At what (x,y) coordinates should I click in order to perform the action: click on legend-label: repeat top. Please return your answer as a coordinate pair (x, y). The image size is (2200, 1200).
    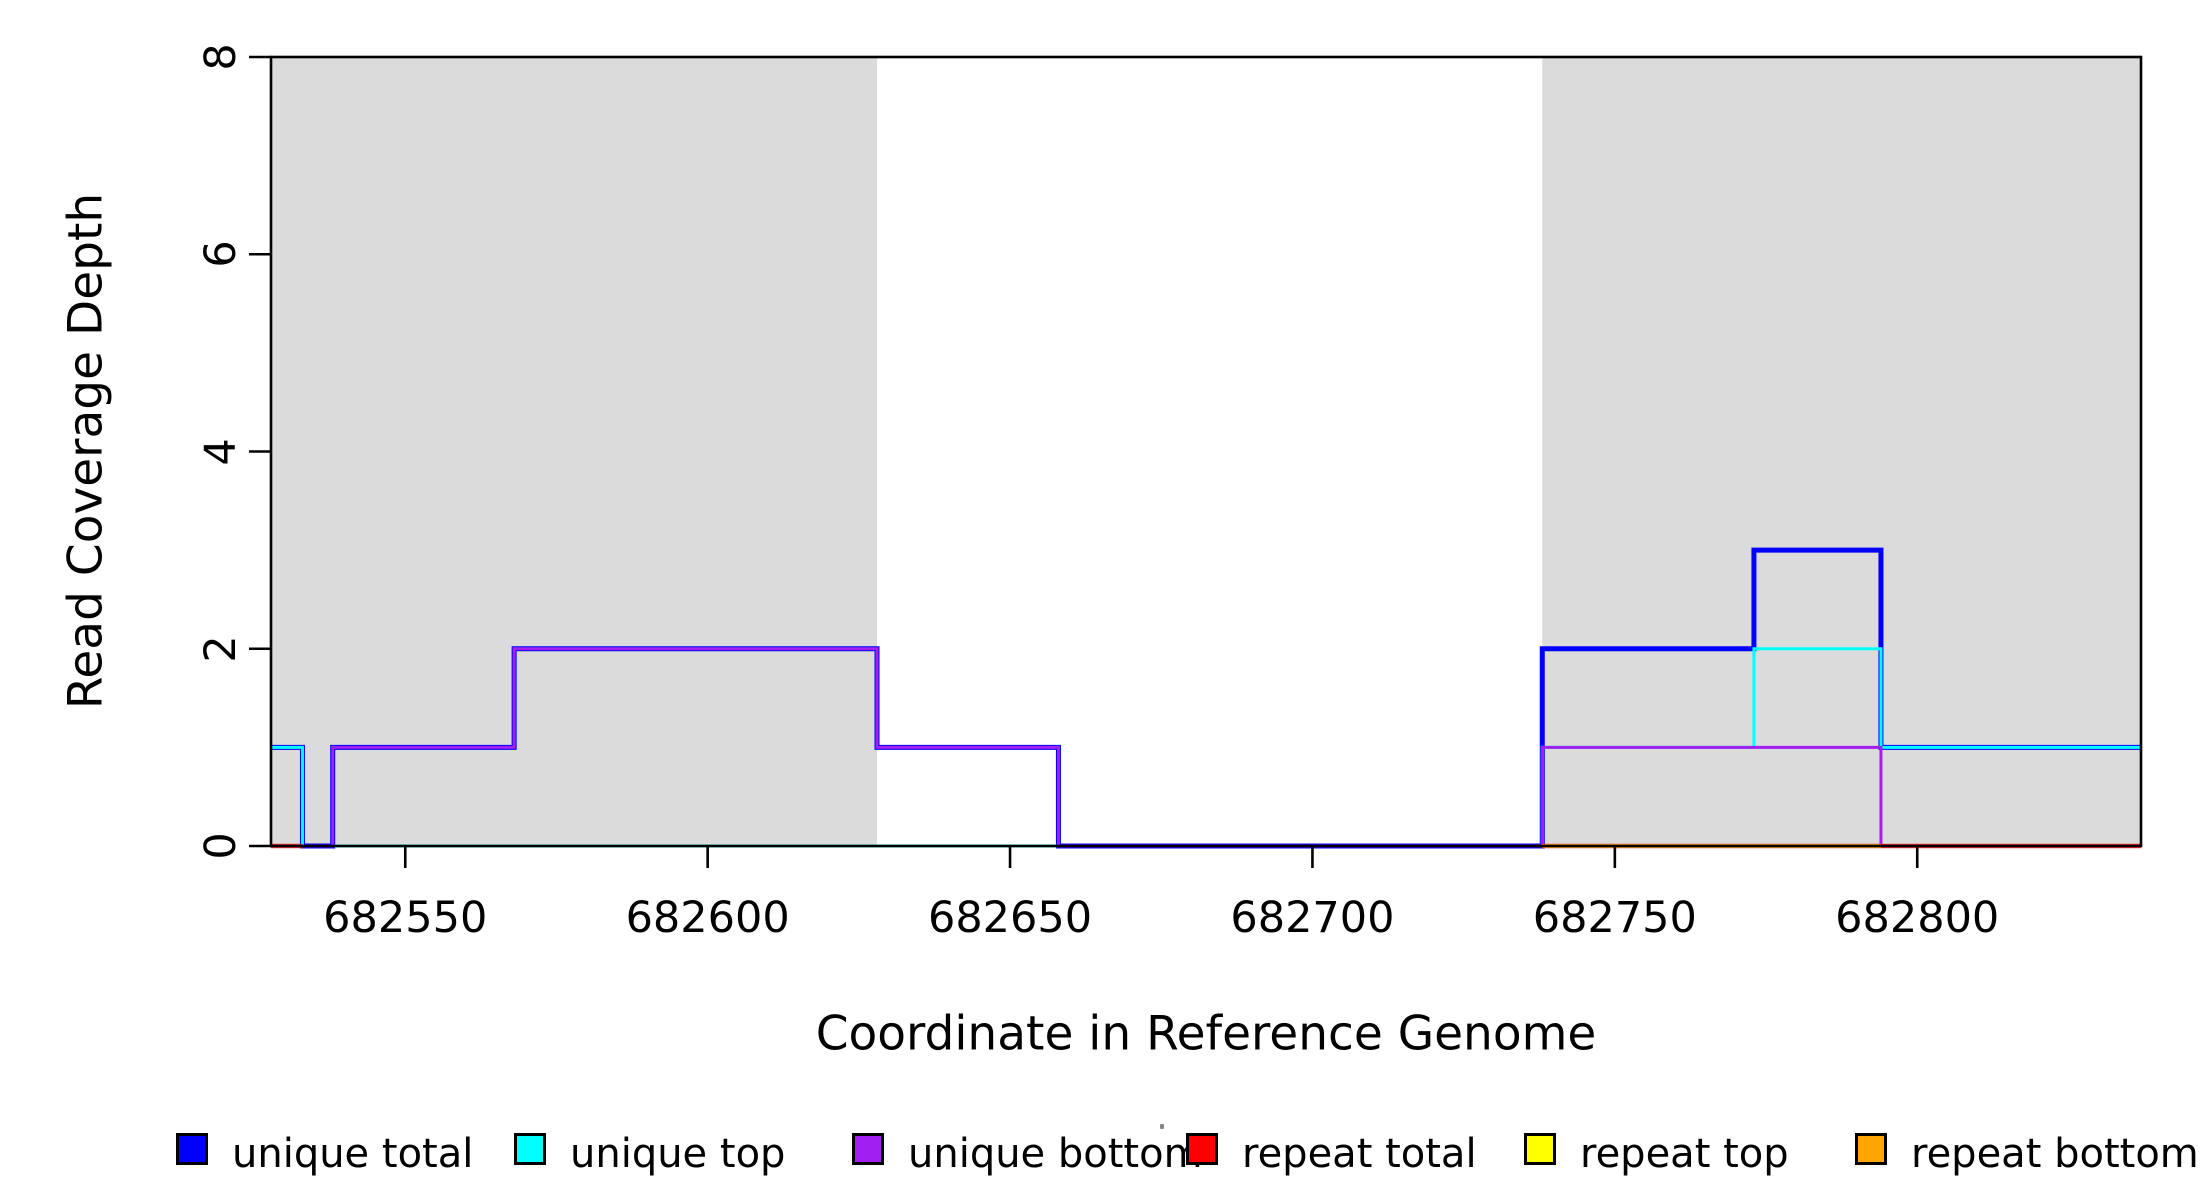
    Looking at the image, I should click on (1684, 1154).